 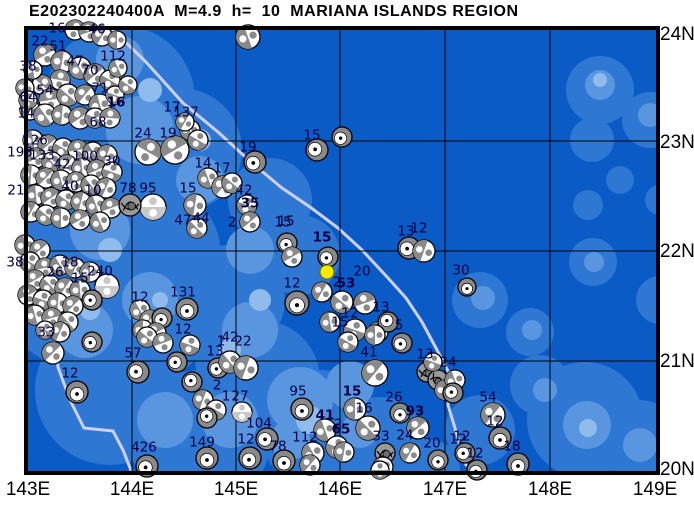 I want to click on lat-tick-label: 24N, so click(x=677, y=34).